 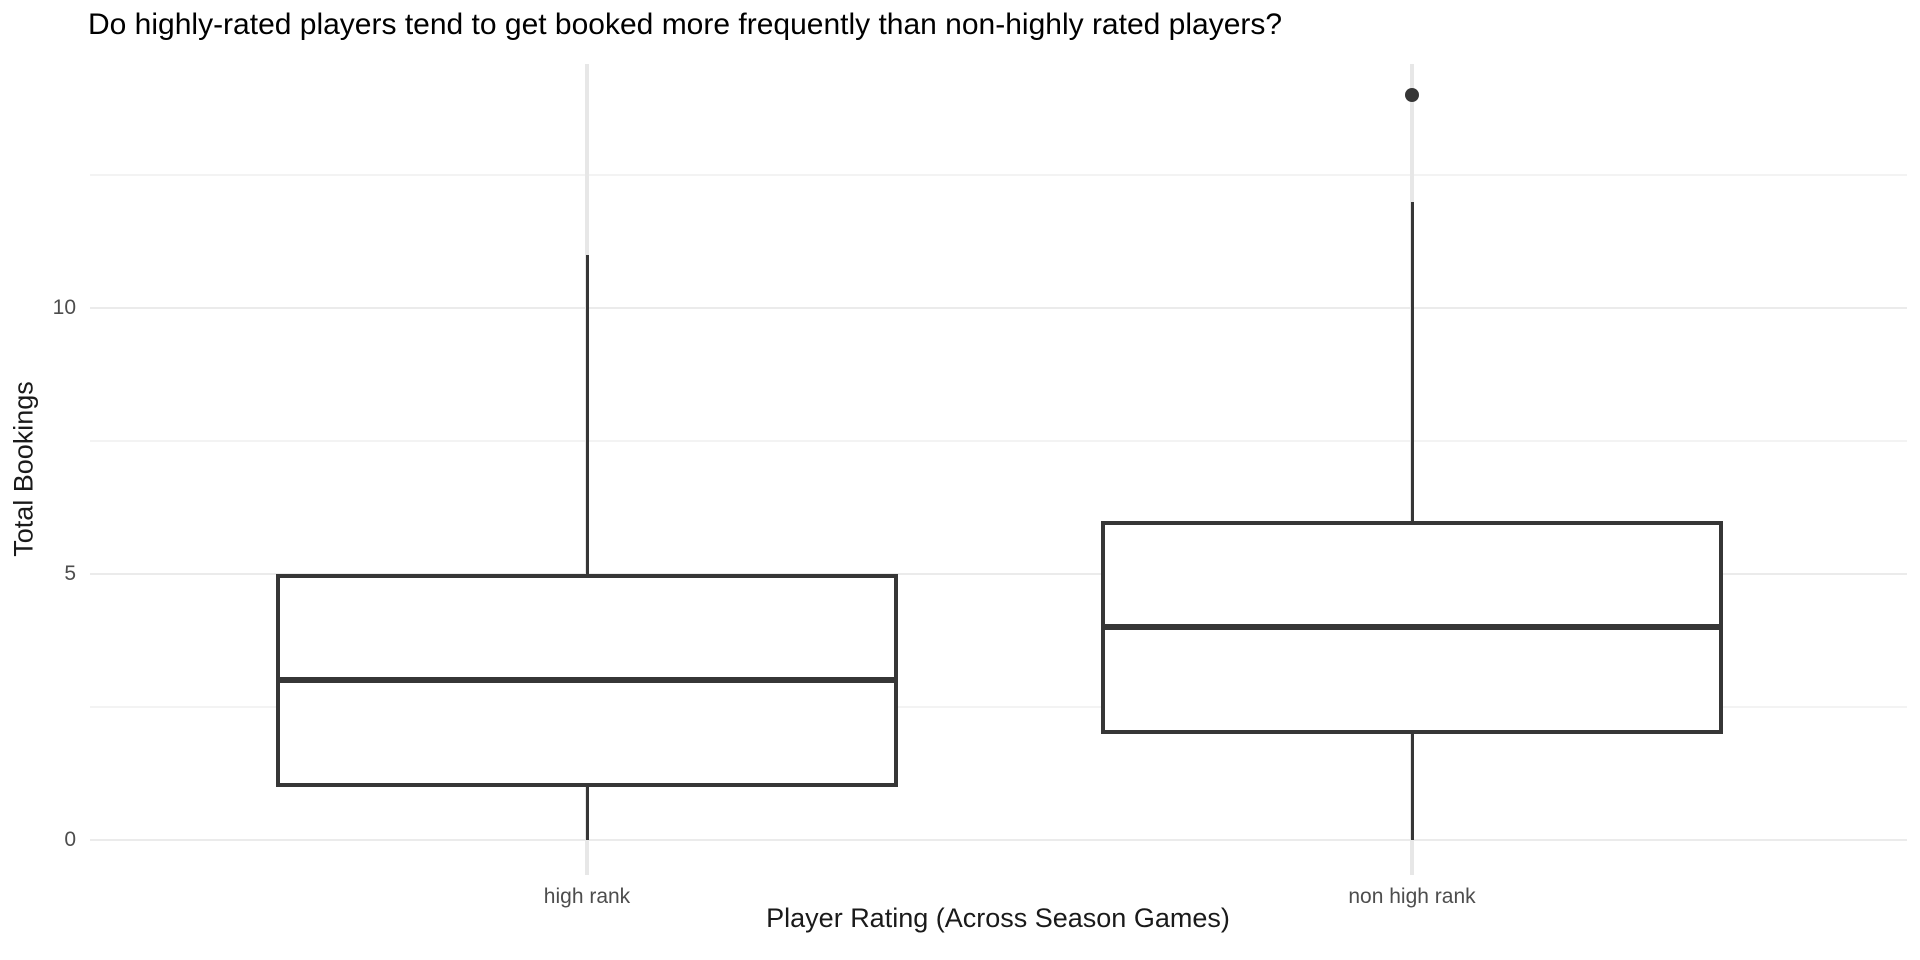 I want to click on y-tick-label: 0, so click(x=70, y=839).